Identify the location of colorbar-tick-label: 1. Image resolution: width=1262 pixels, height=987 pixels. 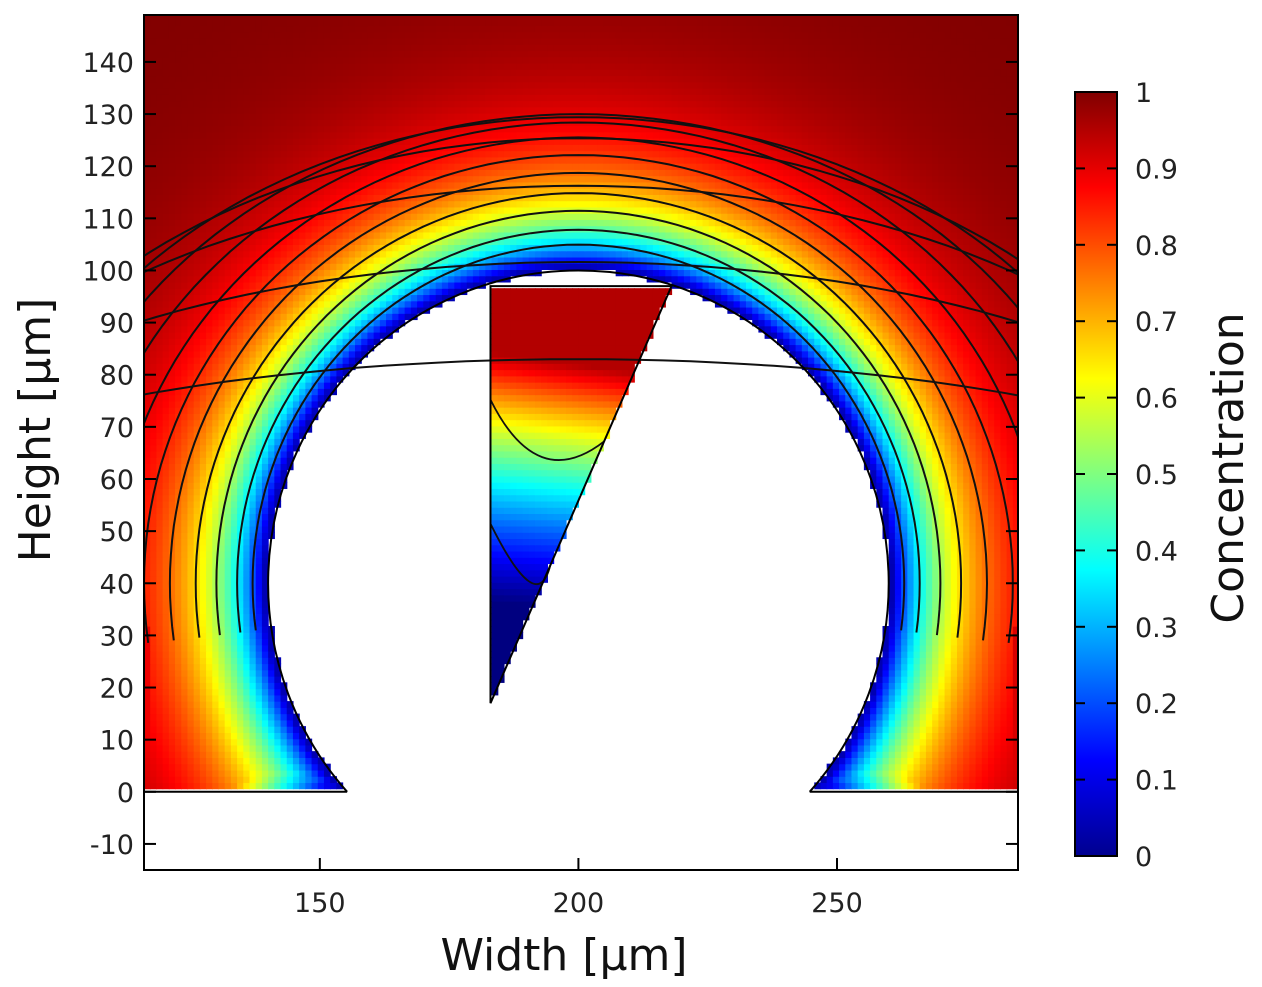
(1143, 93).